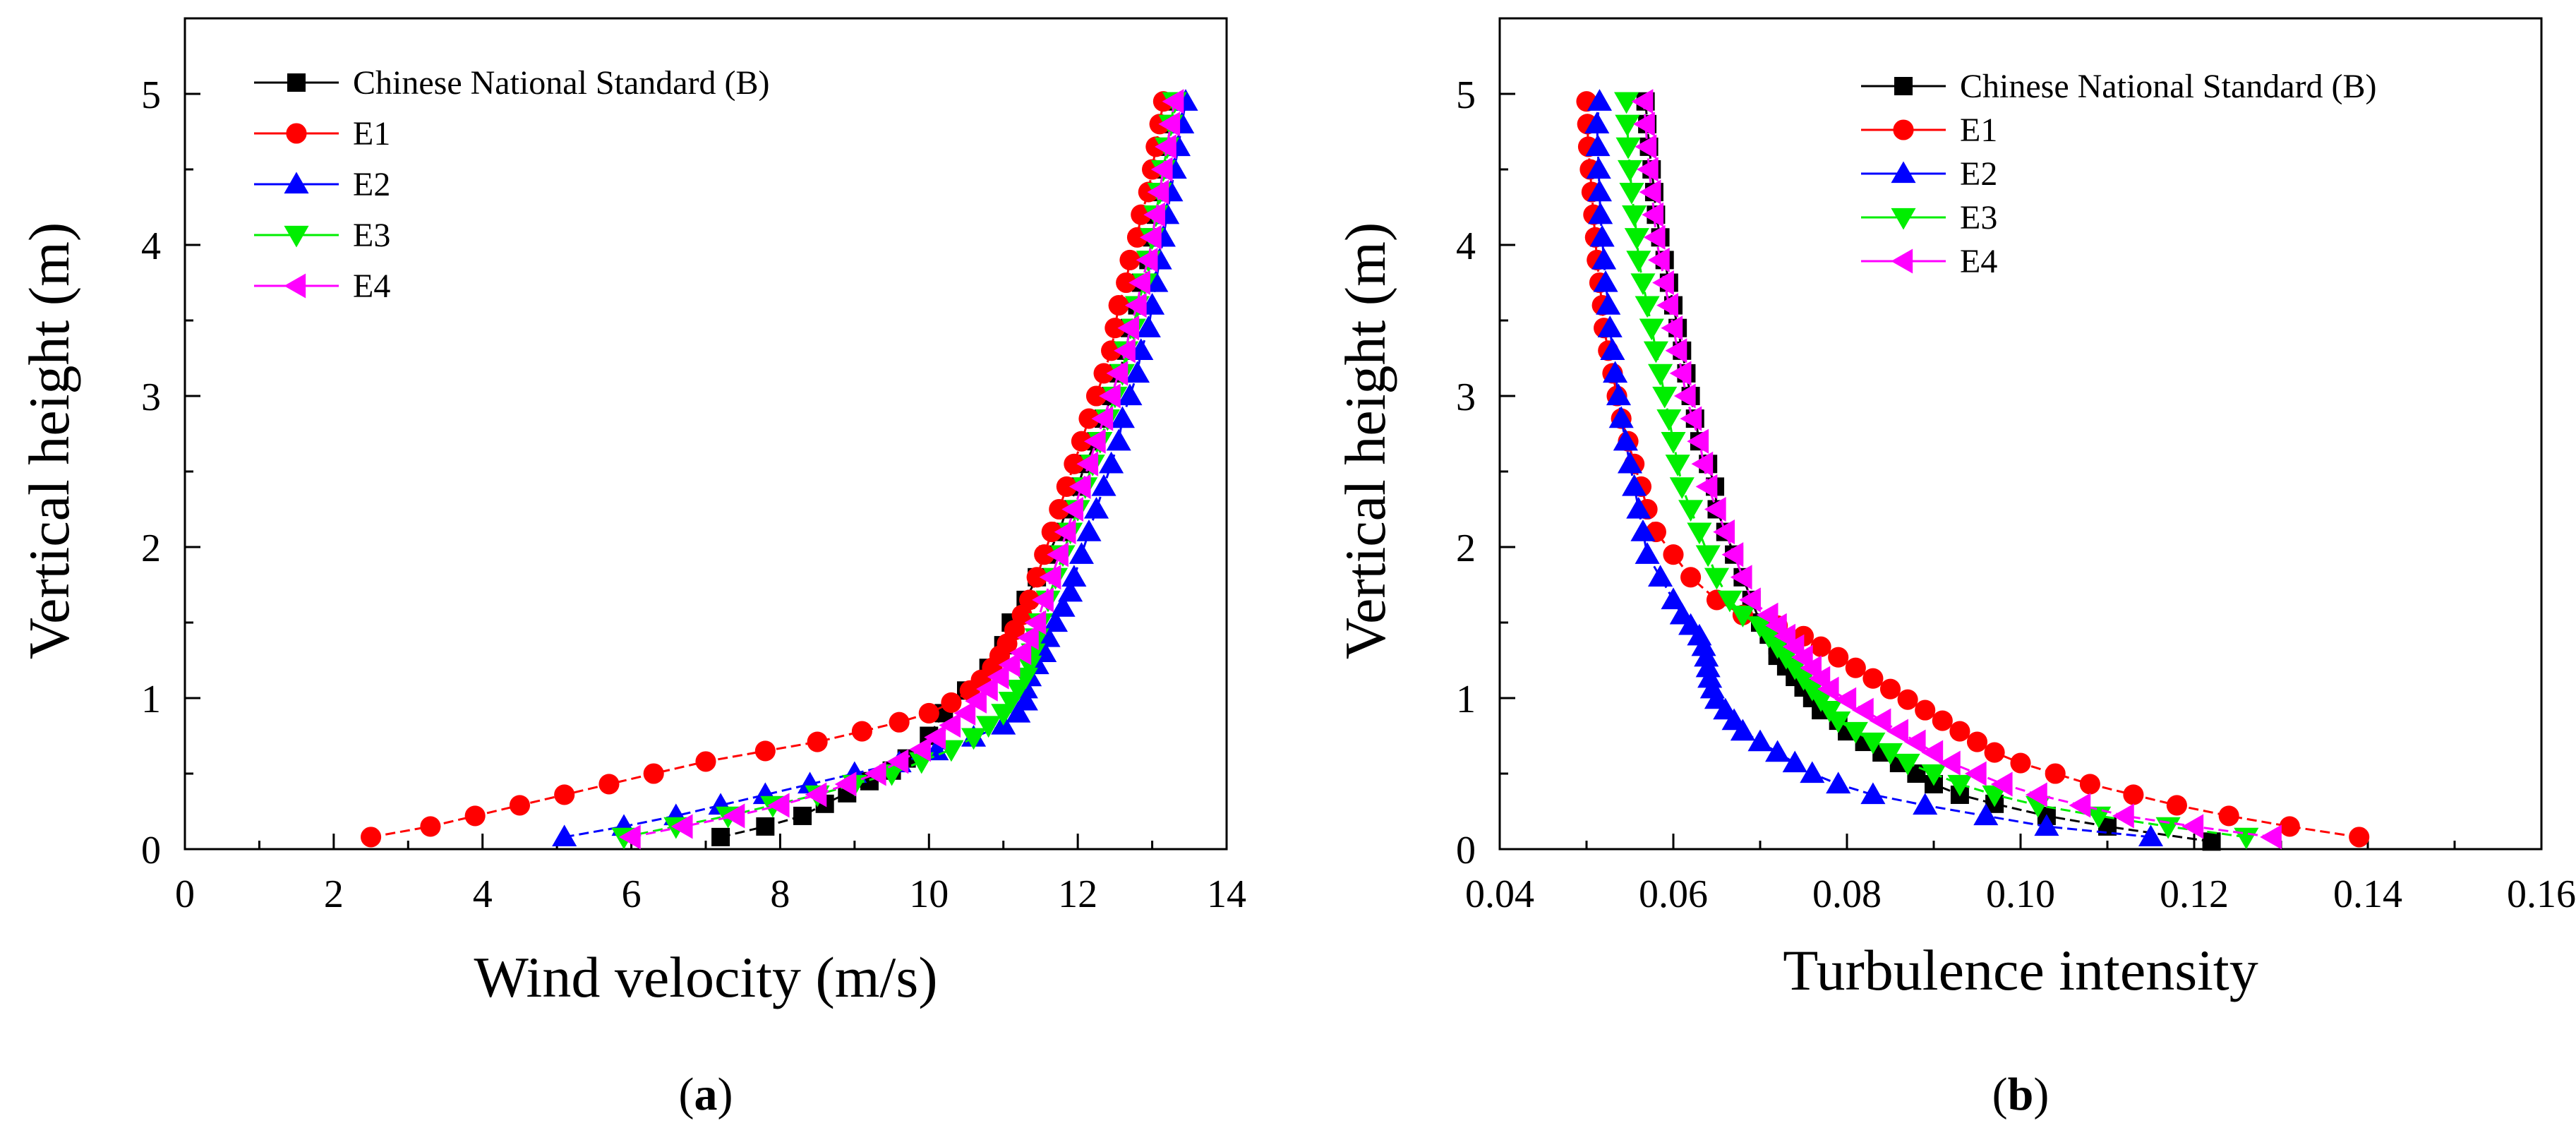  Describe the element at coordinates (1978, 217) in the screenshot. I see `legend-label: E3` at that location.